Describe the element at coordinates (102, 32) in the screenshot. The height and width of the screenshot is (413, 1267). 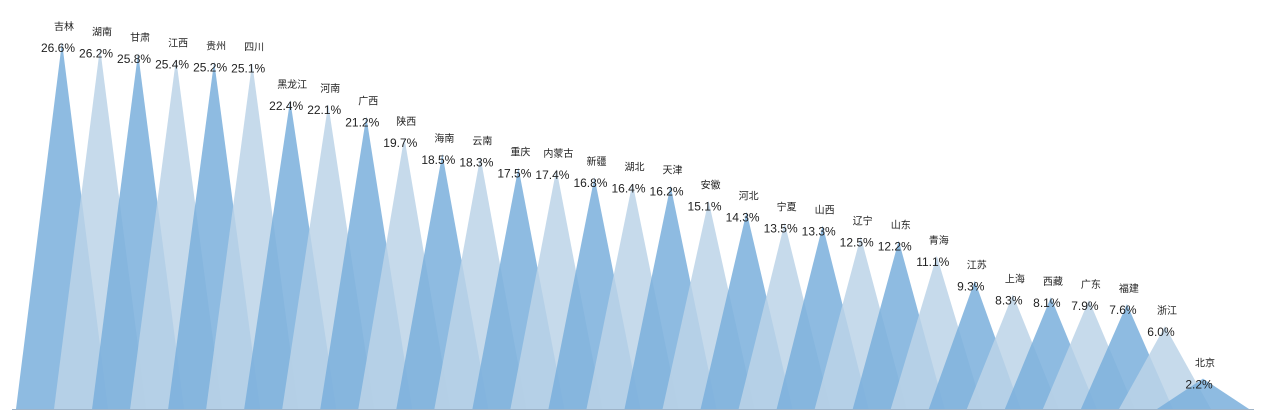
I see `category-label: 湖南` at that location.